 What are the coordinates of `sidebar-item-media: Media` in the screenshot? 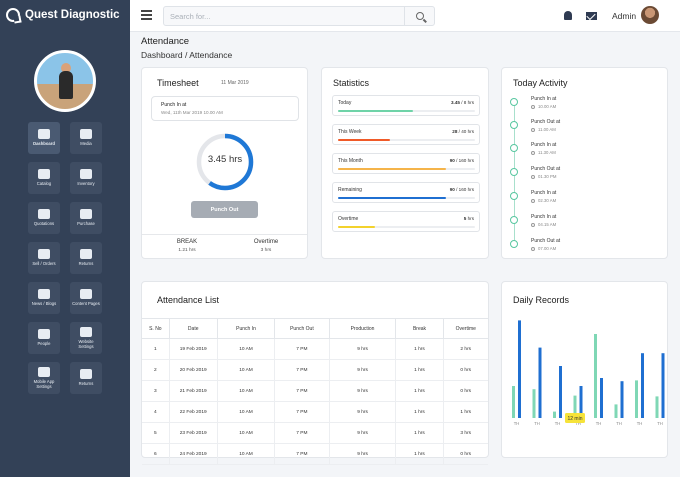 It's located at (86, 138).